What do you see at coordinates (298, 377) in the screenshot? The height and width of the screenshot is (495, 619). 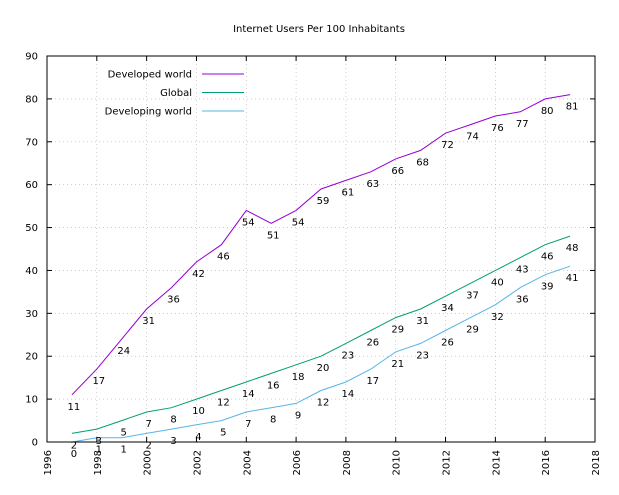 I see `data-label: 18` at bounding box center [298, 377].